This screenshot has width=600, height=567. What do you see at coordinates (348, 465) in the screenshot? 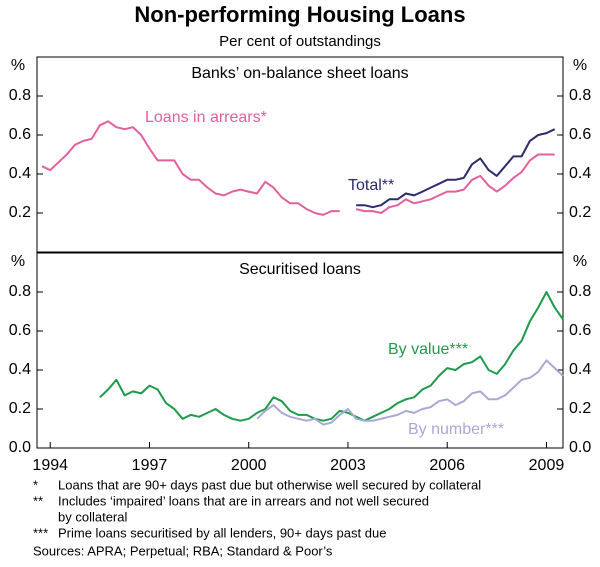
I see `x-tick-label: 2003` at bounding box center [348, 465].